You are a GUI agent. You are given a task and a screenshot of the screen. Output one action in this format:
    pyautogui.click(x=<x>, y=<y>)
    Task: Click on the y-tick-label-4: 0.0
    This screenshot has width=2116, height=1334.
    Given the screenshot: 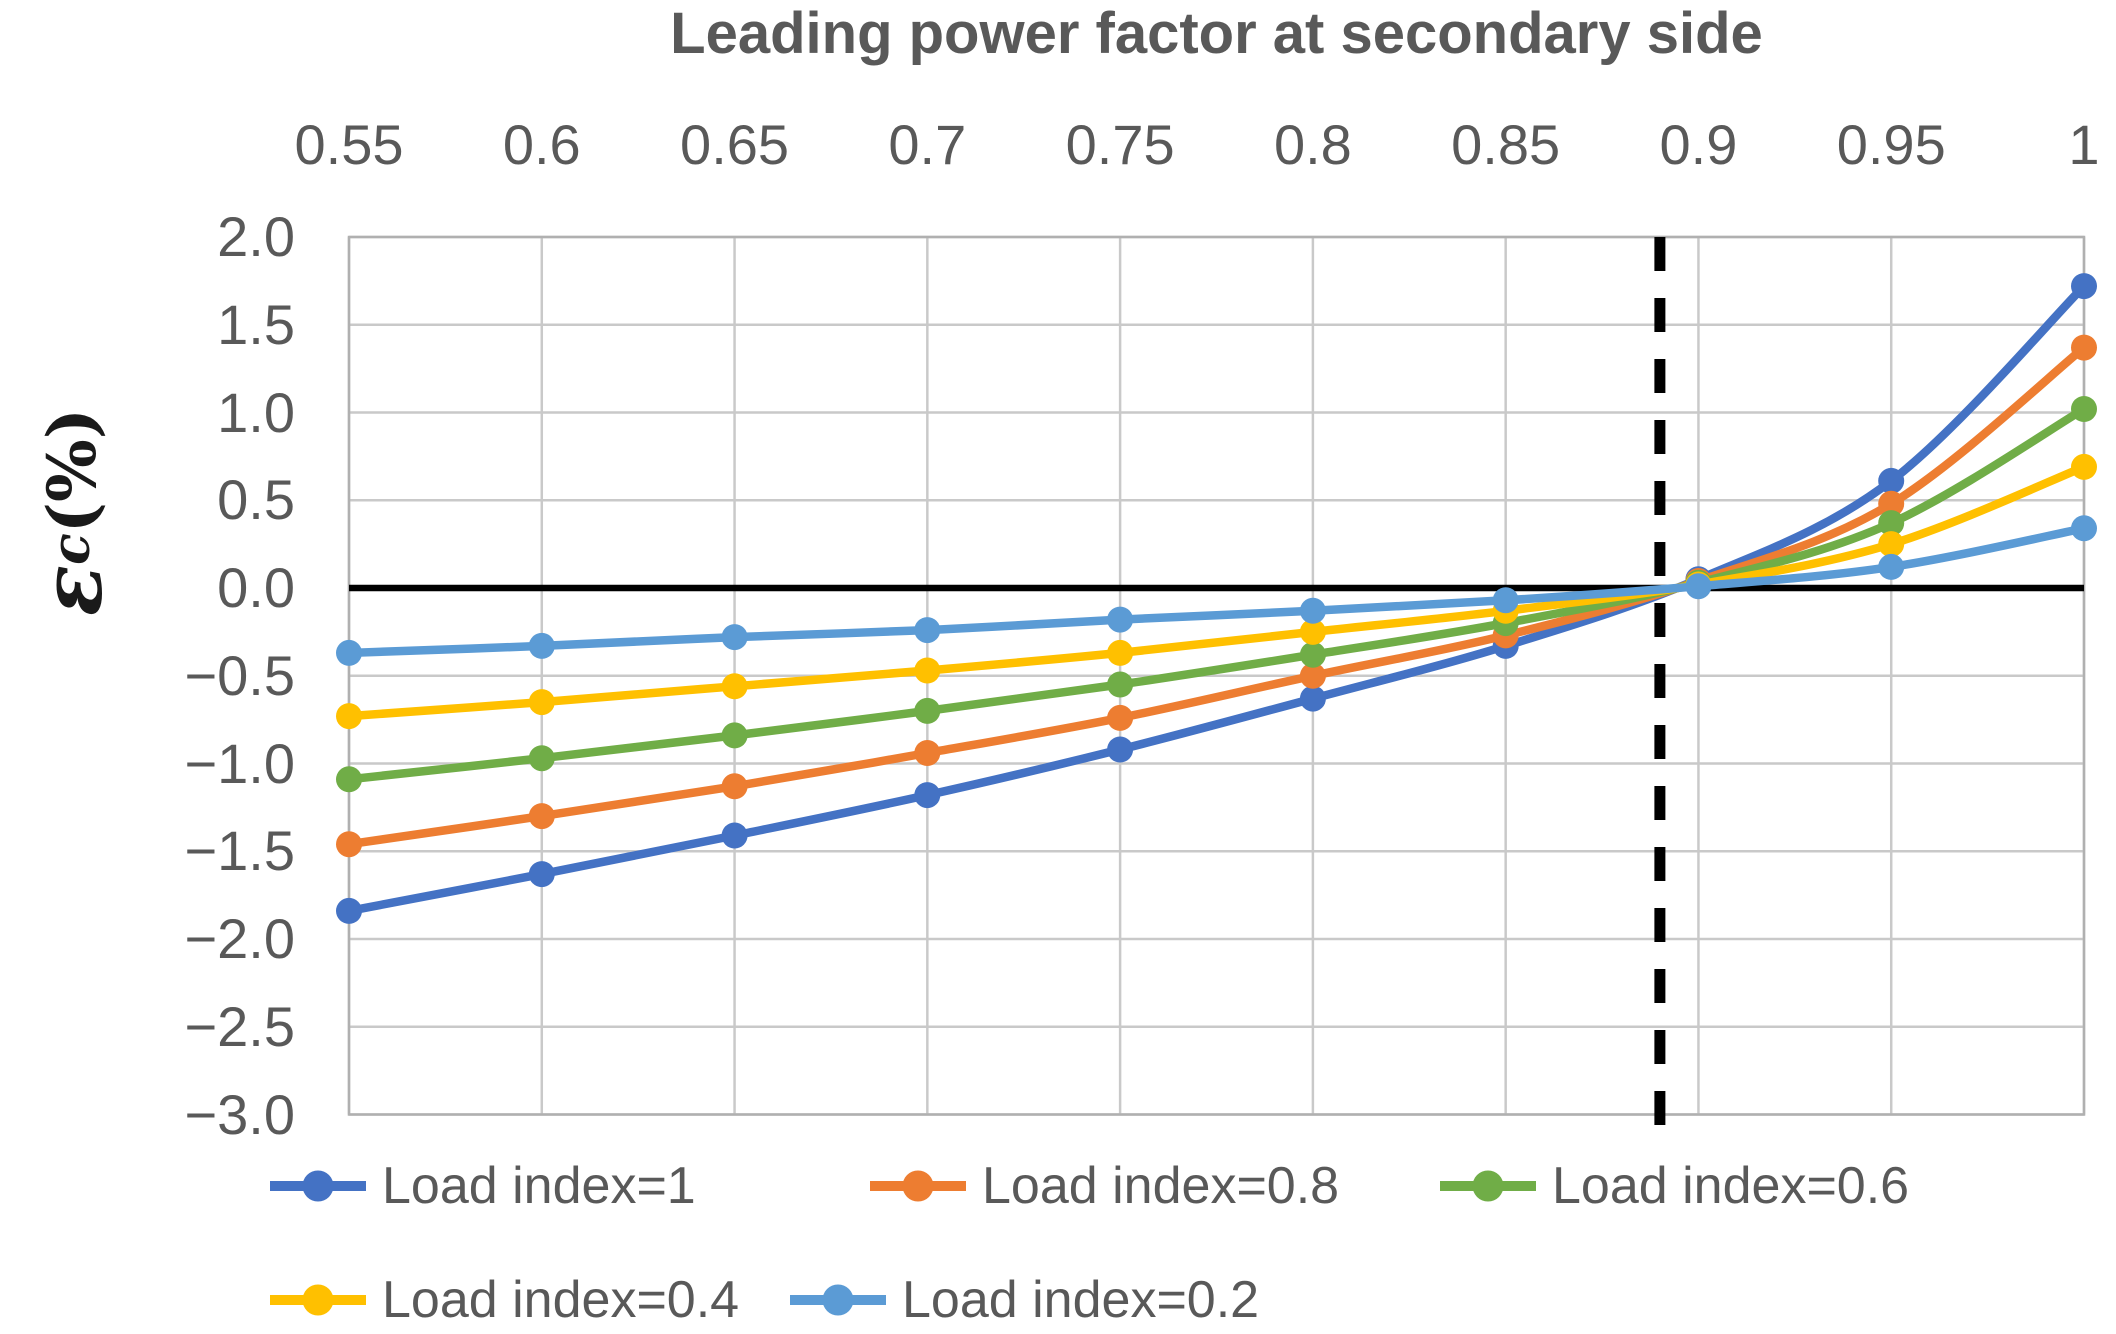 What is the action you would take?
    pyautogui.click(x=256, y=587)
    